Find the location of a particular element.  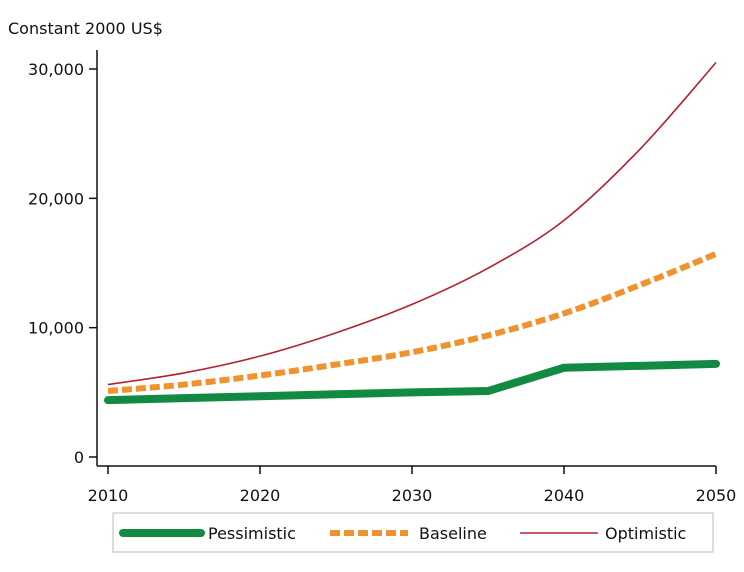

x-tick-label: 2050 is located at coordinates (716, 495).